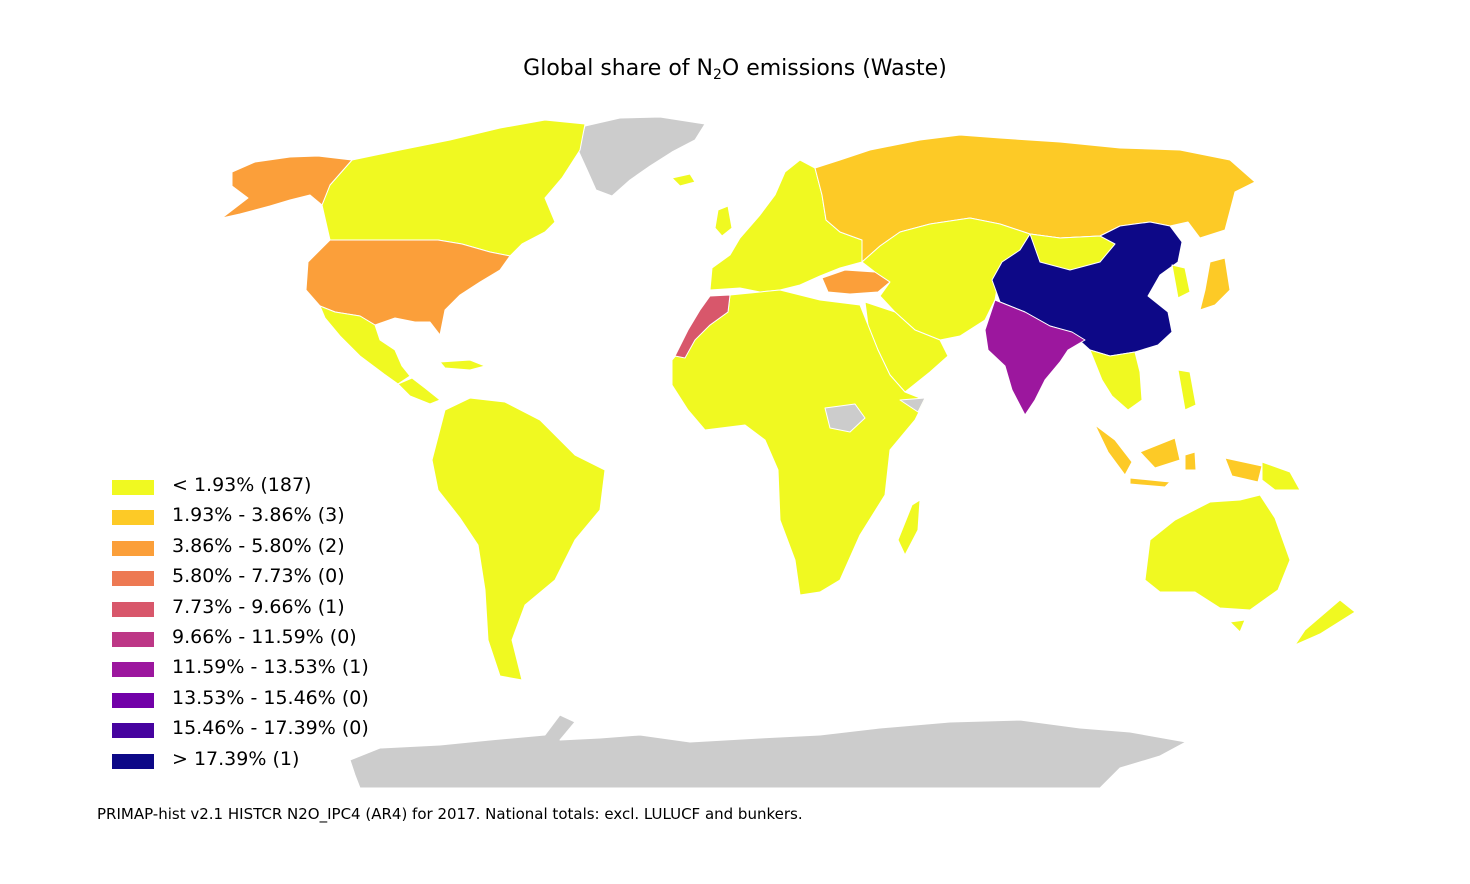 This screenshot has height=884, width=1470. What do you see at coordinates (717, 75) in the screenshot?
I see `title-subscript: 2` at bounding box center [717, 75].